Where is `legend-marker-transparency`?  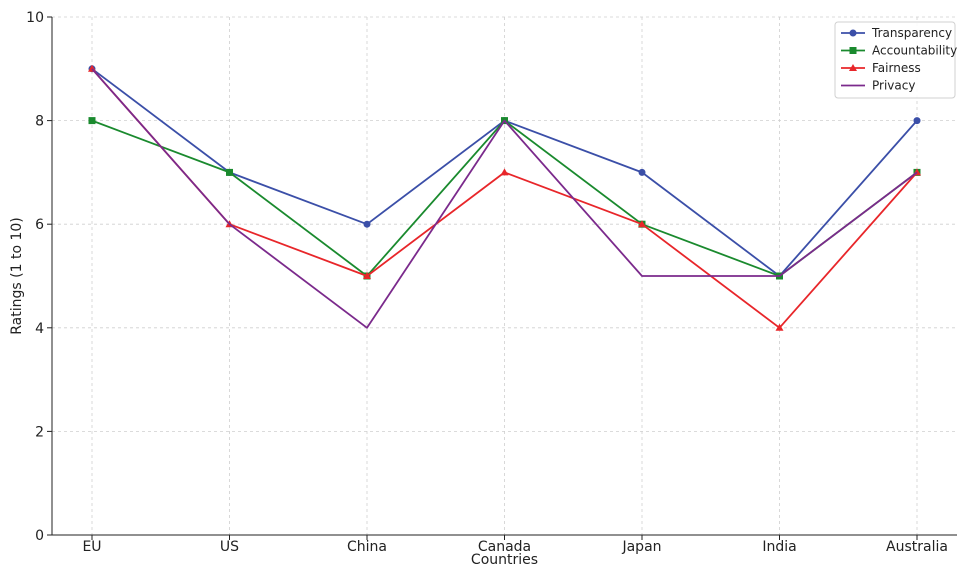
legend-marker-transparency is located at coordinates (853, 33).